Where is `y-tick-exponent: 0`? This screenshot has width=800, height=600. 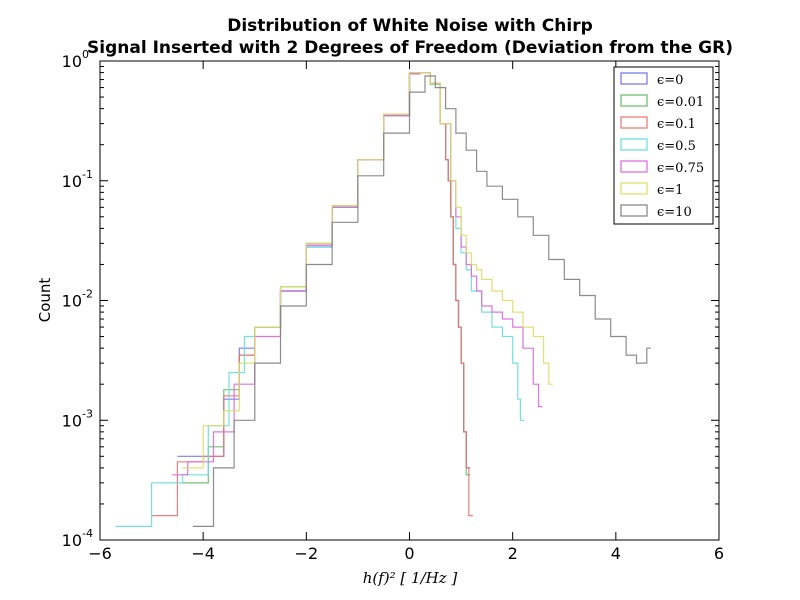 y-tick-exponent: 0 is located at coordinates (85, 54).